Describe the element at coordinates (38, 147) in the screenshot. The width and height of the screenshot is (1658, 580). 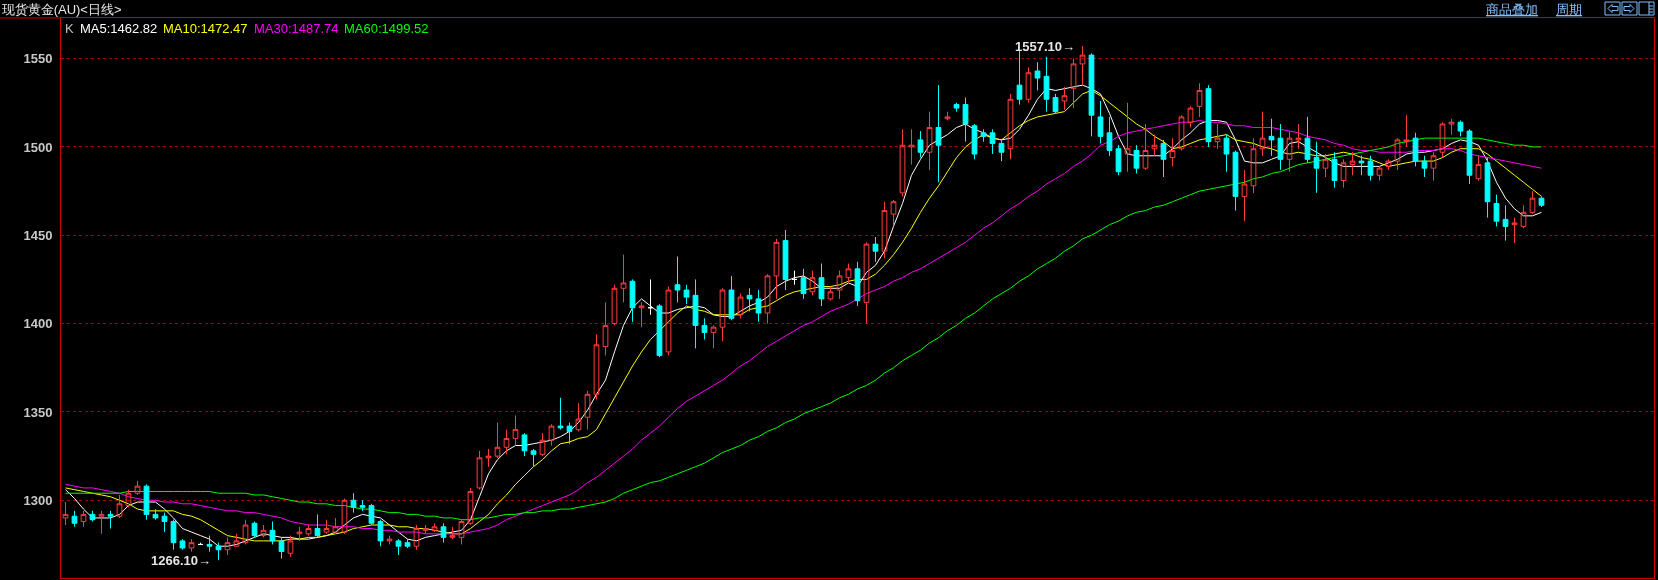
I see `y-tick-label: 1500` at that location.